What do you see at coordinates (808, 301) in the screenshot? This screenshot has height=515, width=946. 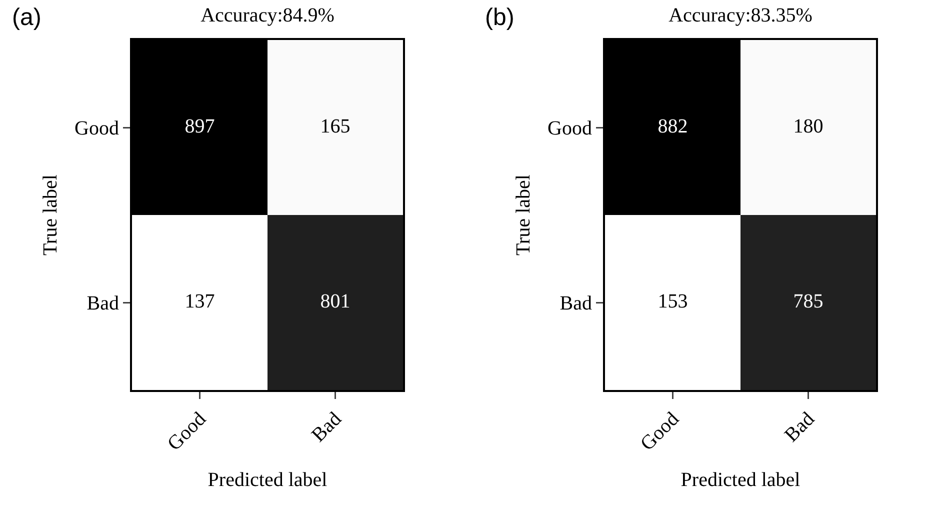 I see `data-label: 785` at bounding box center [808, 301].